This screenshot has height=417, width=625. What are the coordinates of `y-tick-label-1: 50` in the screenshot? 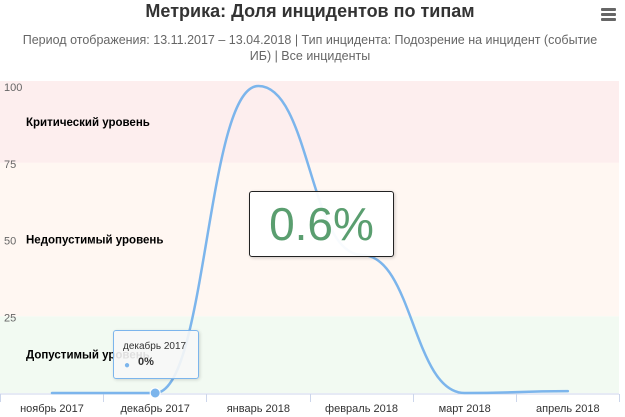 It's located at (10, 242).